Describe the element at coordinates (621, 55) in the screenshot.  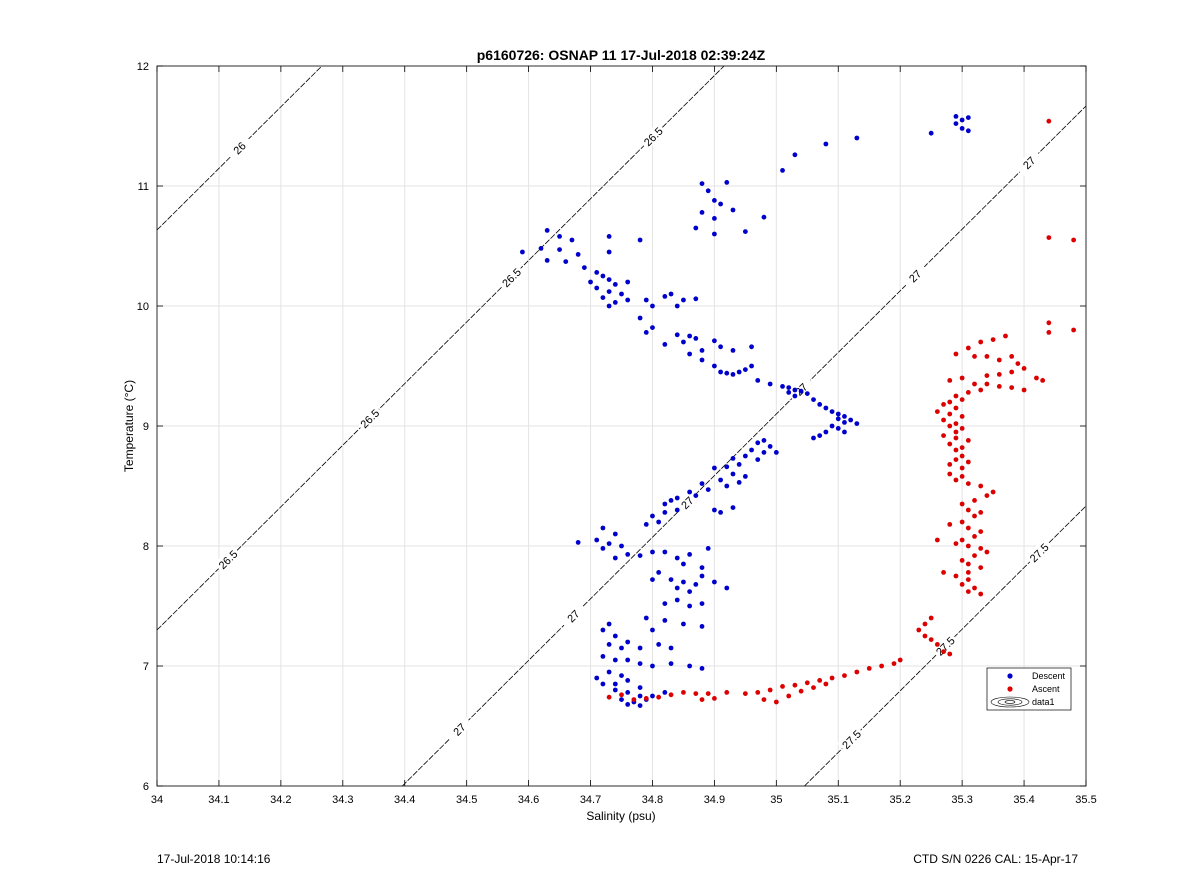
I see `chart-title: p6160726: OSNAP 11 17-Jul-2018 02:39:24Z` at that location.